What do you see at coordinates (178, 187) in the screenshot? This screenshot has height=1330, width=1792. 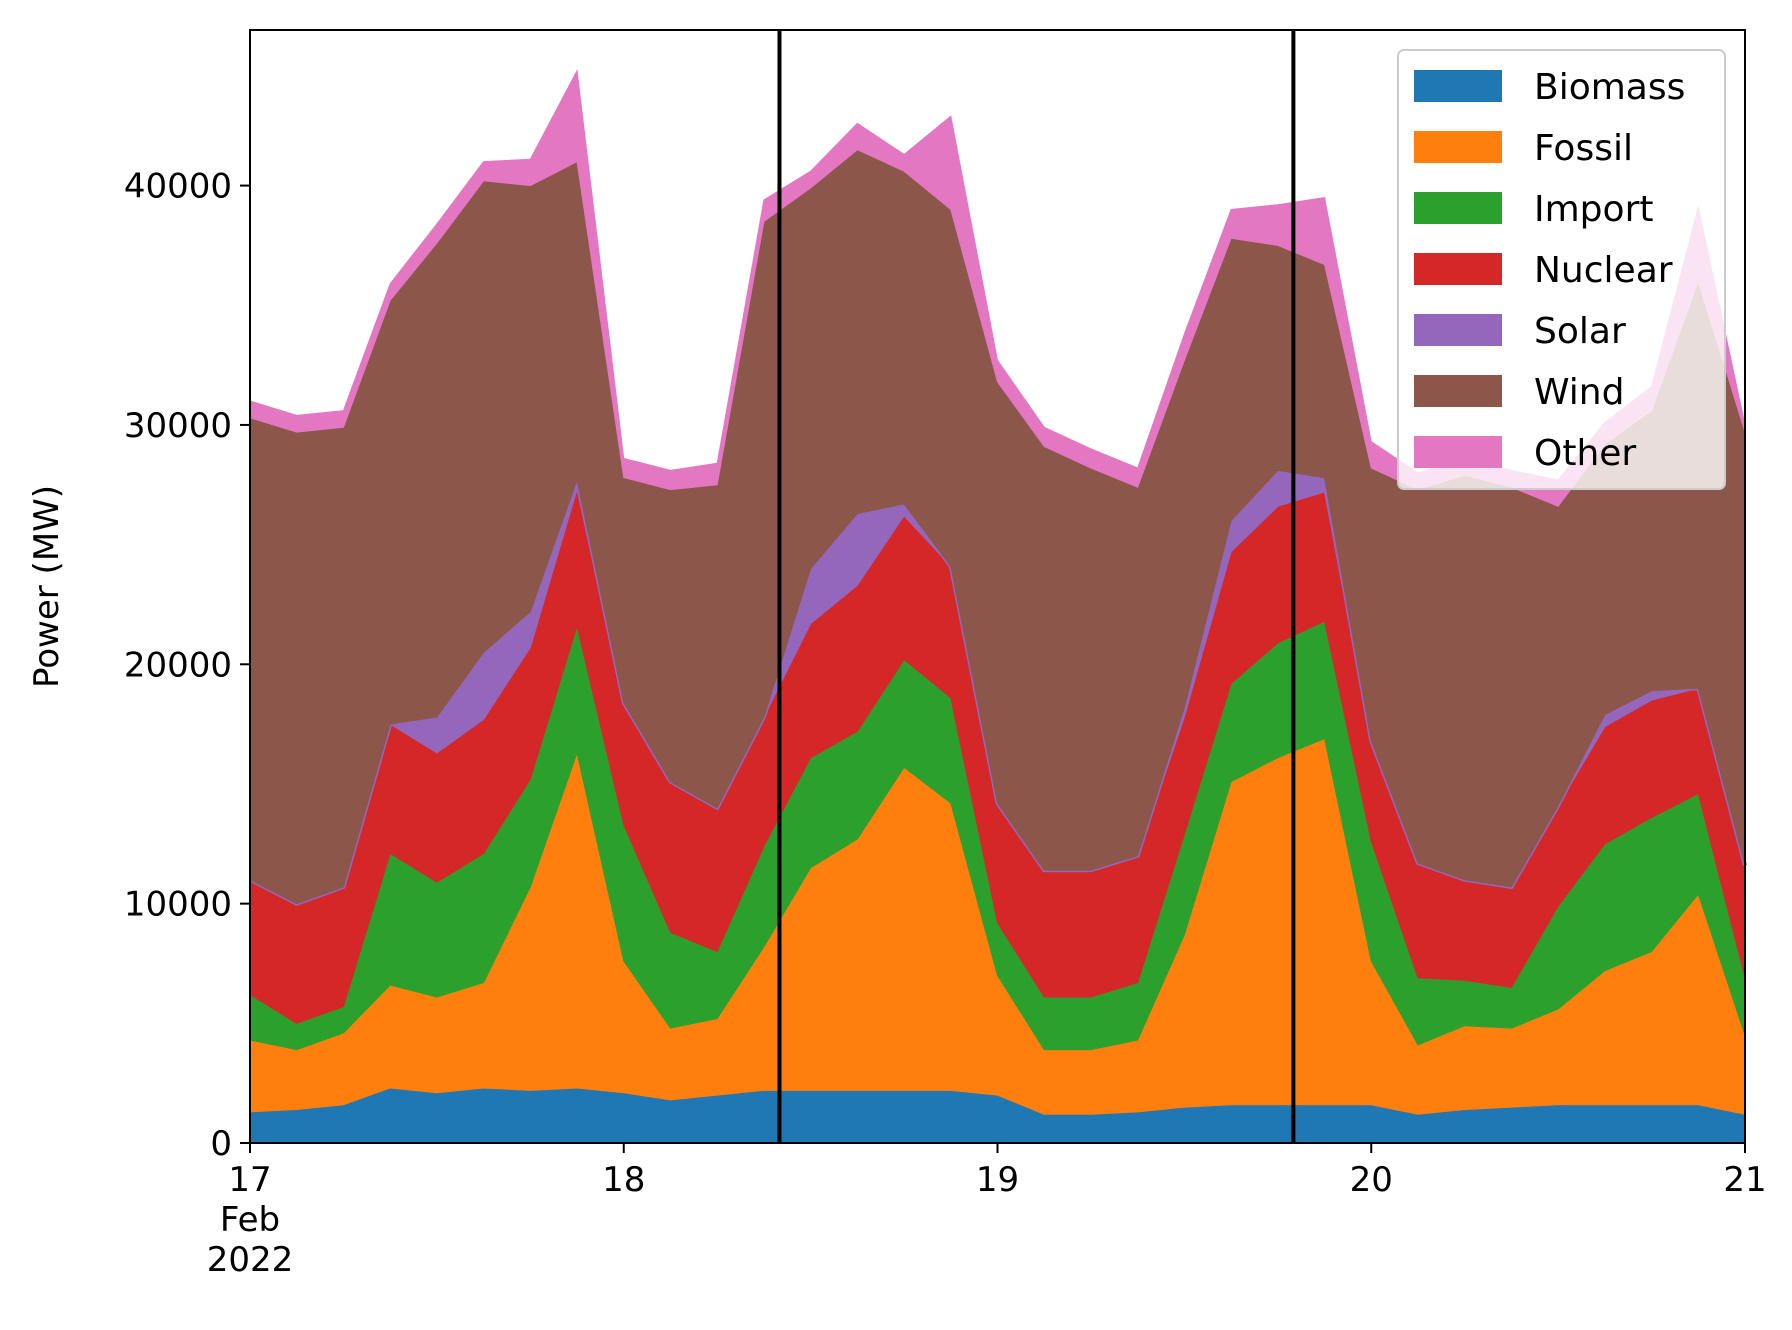 I see `y-tick-label: 40000` at bounding box center [178, 187].